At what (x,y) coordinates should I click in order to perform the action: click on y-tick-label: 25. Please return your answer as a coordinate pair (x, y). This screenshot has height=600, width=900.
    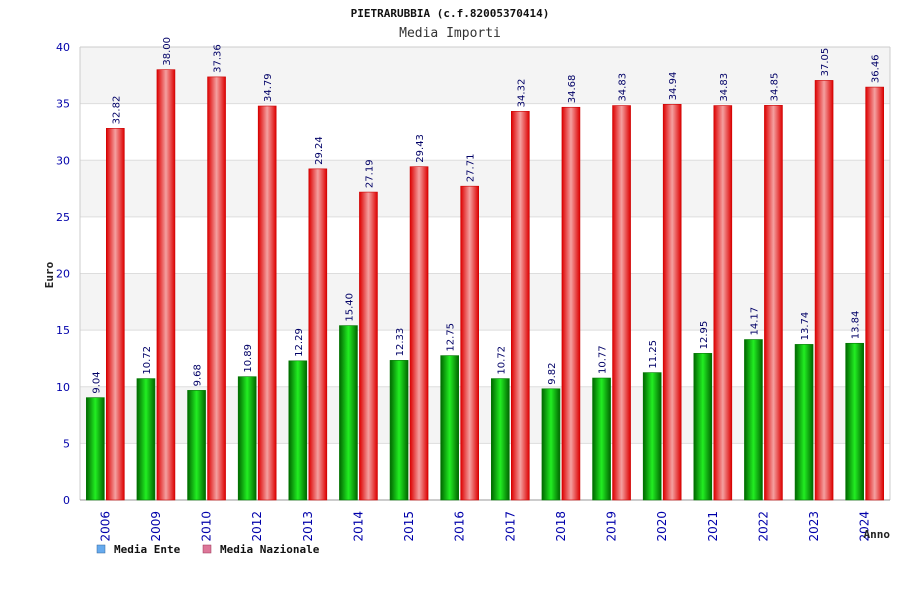
    Looking at the image, I should click on (63, 217).